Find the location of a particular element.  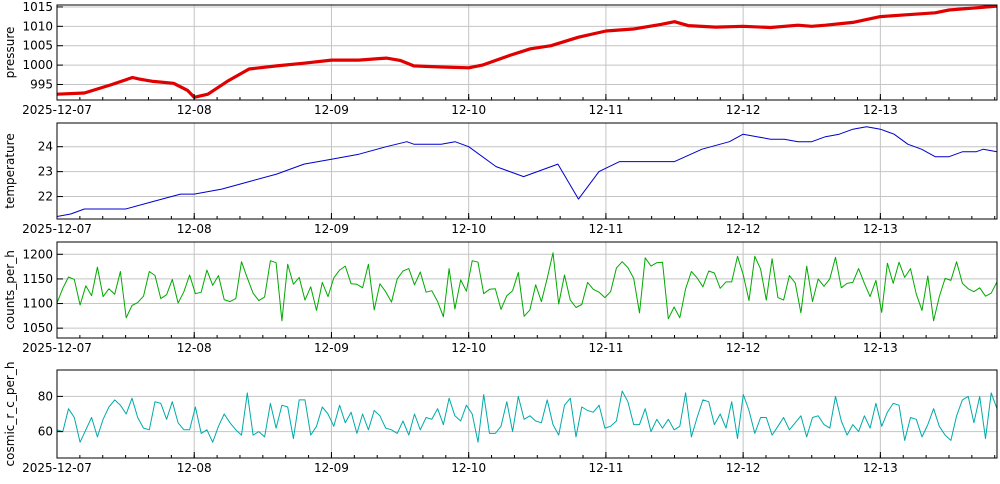

y-tick-label: 1200 is located at coordinates (37, 254).